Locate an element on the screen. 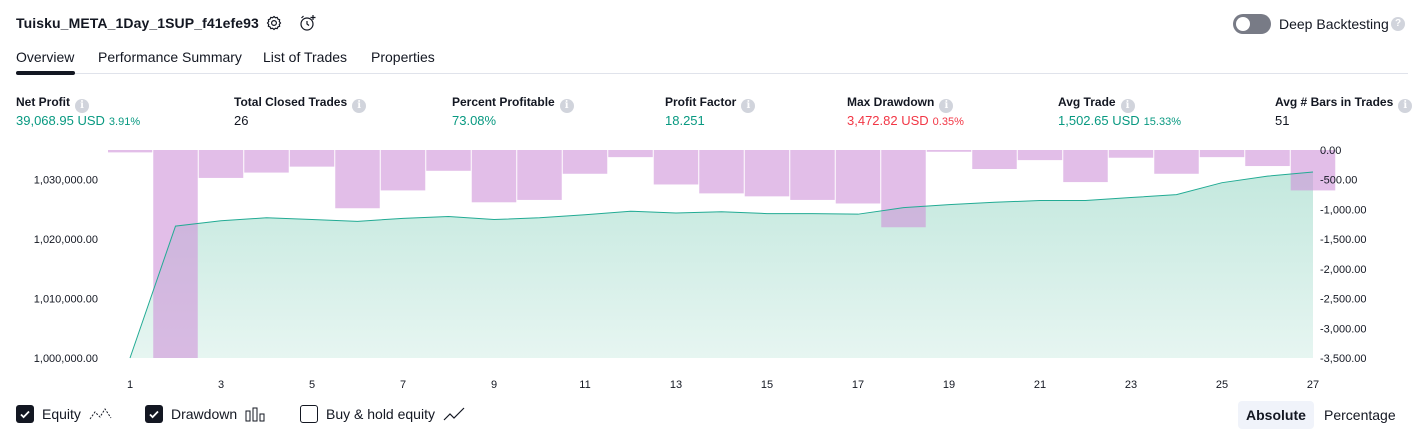  x-tick-label: 23 is located at coordinates (1131, 385).